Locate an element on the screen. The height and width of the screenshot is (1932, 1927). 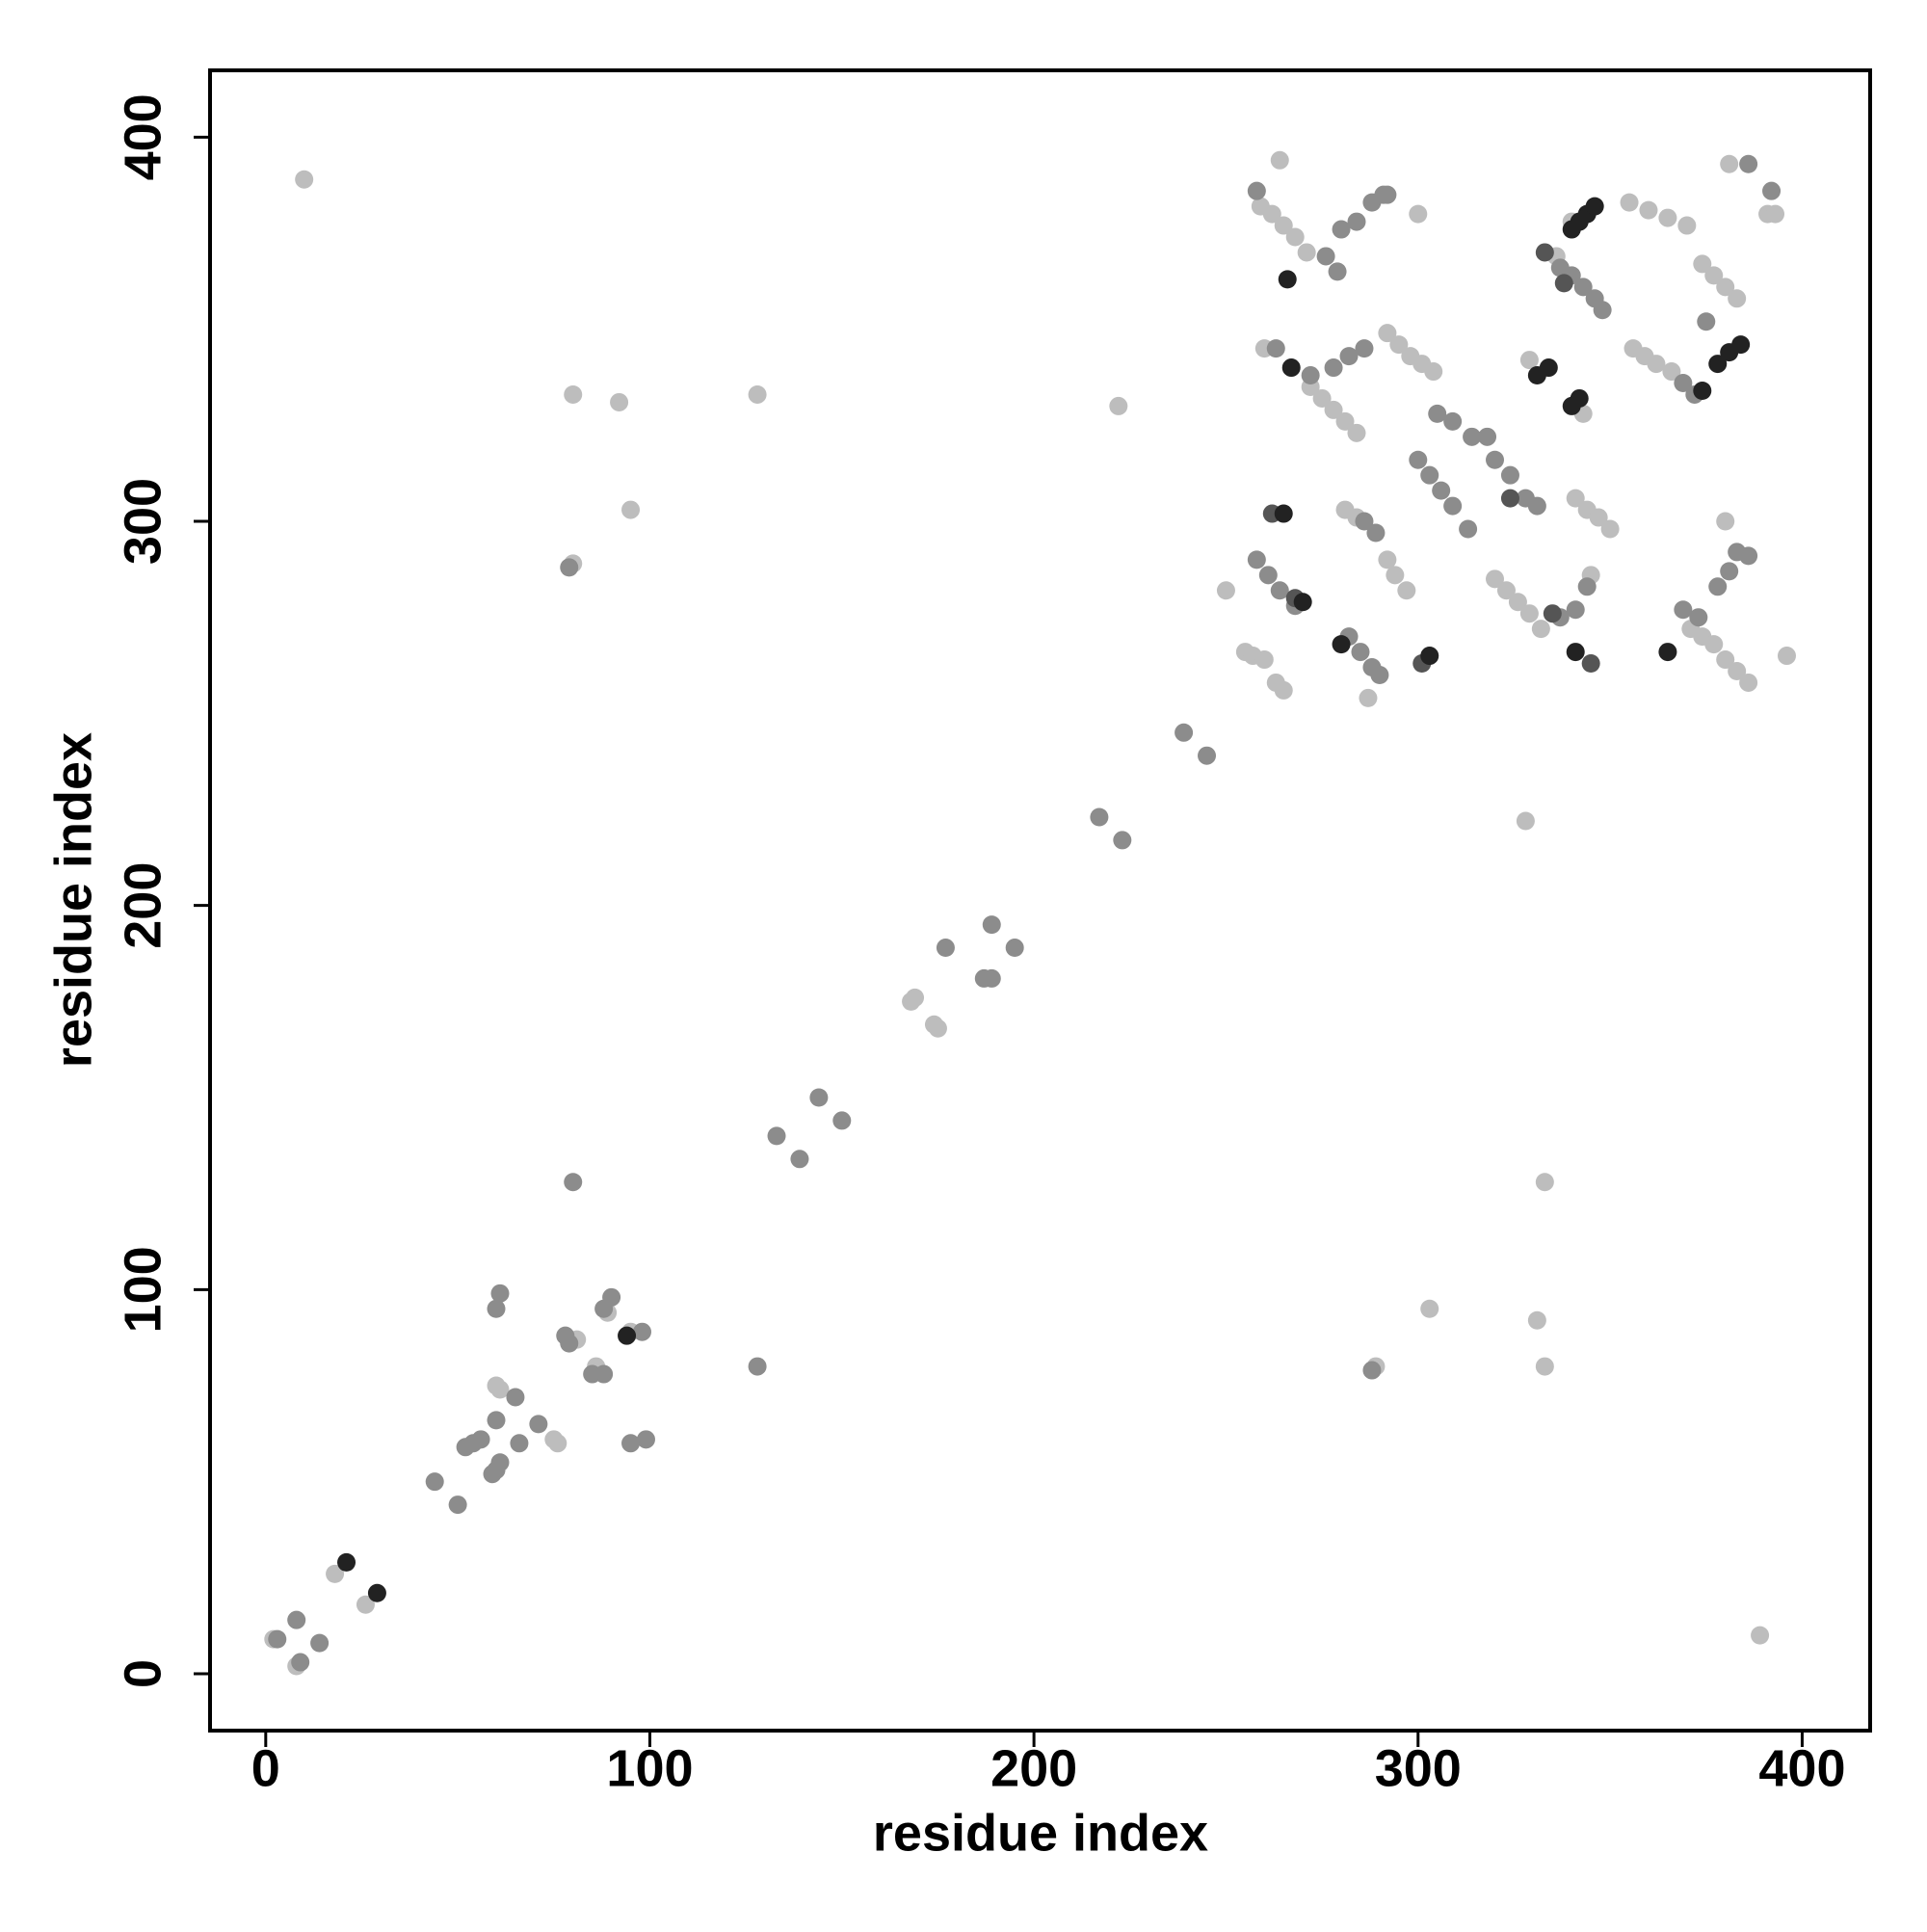
y-tick-label: 0 is located at coordinates (143, 1673).